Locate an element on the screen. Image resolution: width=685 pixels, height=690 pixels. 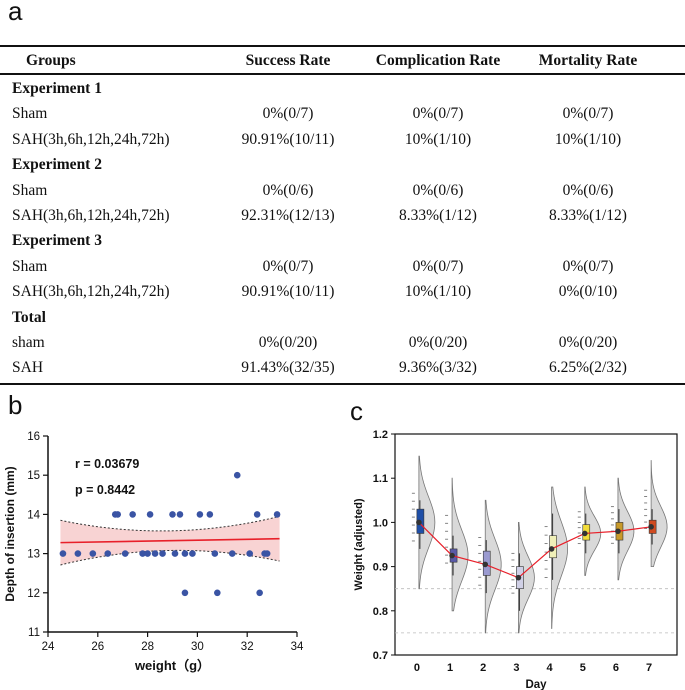
y-tick-label: 1.2 is located at coordinates (380, 435).